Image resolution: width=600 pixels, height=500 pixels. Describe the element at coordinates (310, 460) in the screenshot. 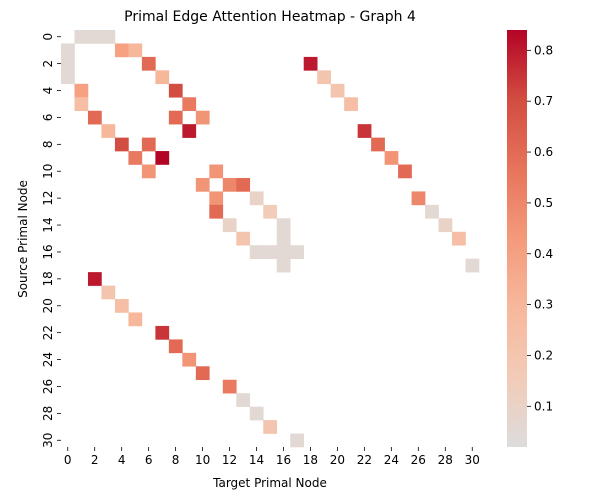

I see `x-tick-label: 18` at that location.